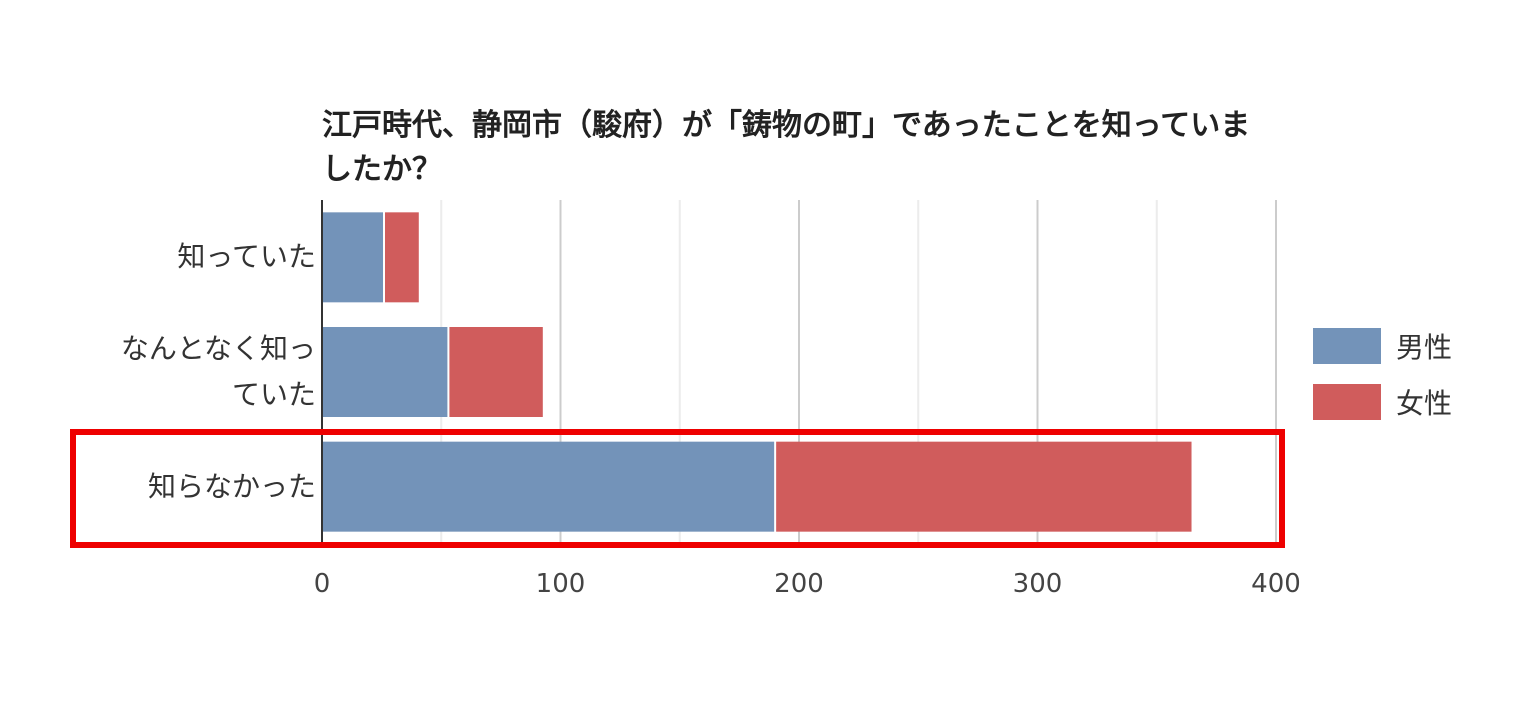  Describe the element at coordinates (1276, 584) in the screenshot. I see `x-tick-label: 400` at that location.